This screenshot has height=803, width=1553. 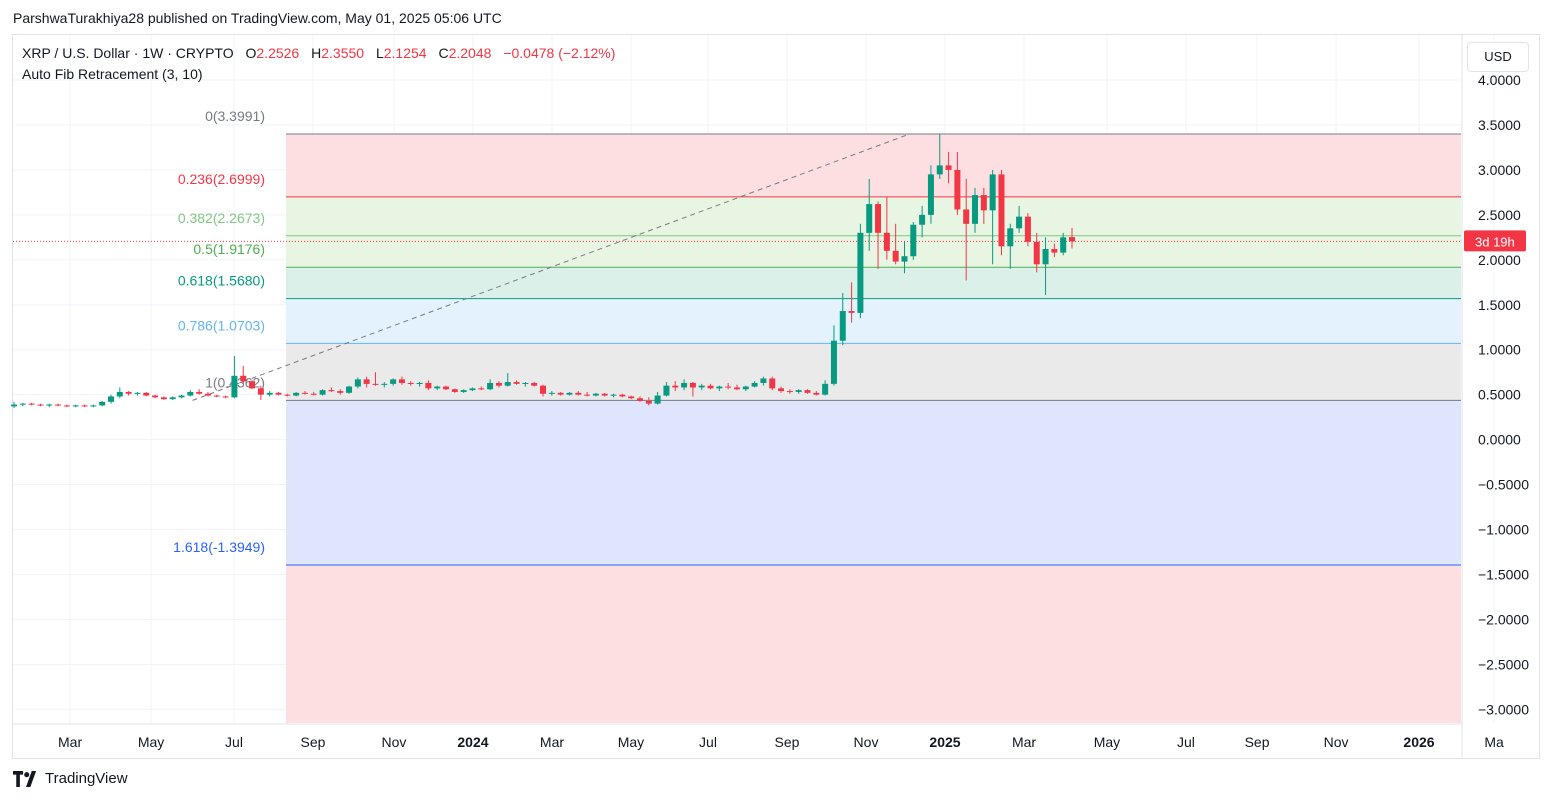 I want to click on tradingview-footer: TradingView, so click(x=70, y=778).